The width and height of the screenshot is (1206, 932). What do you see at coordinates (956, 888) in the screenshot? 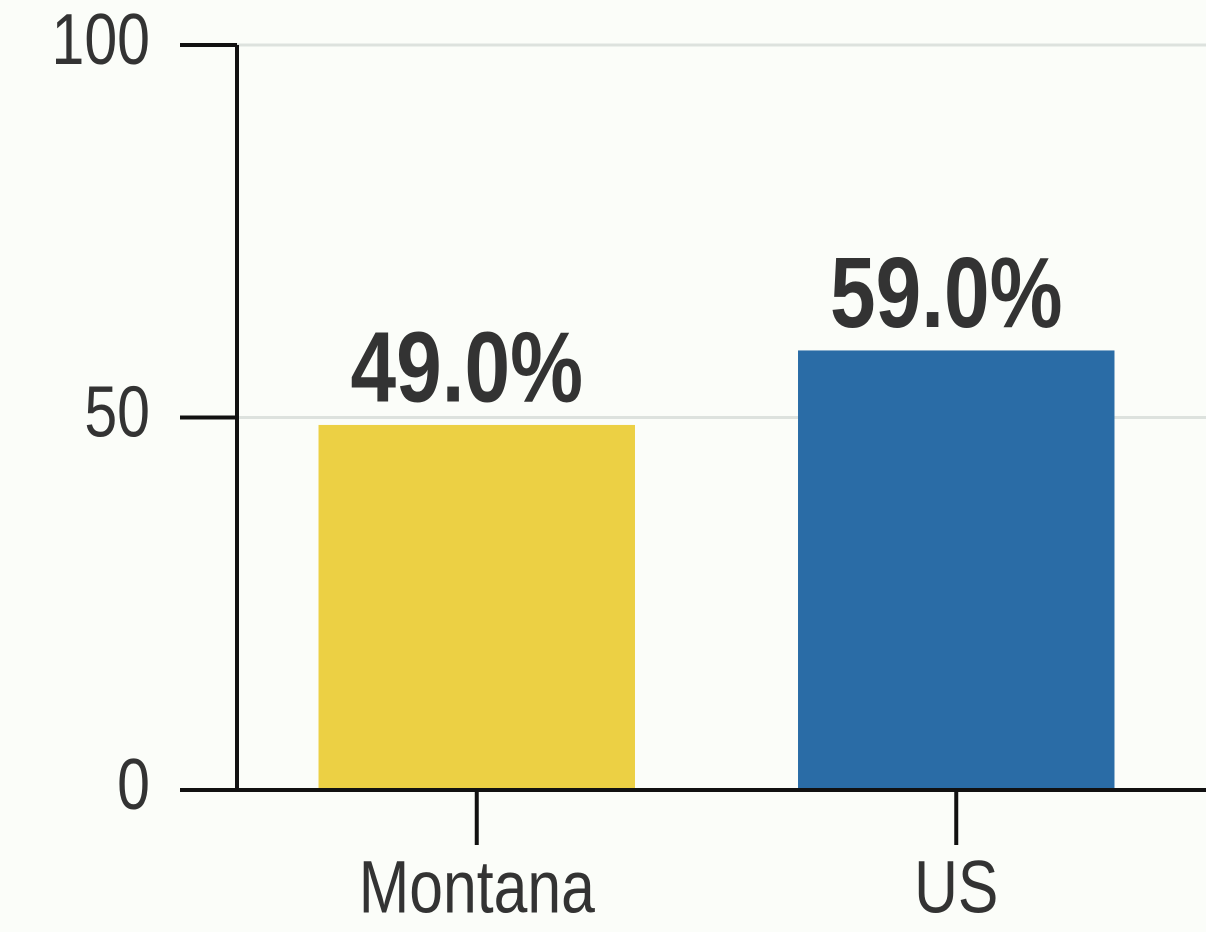
I see `x-tick-label: US` at bounding box center [956, 888].